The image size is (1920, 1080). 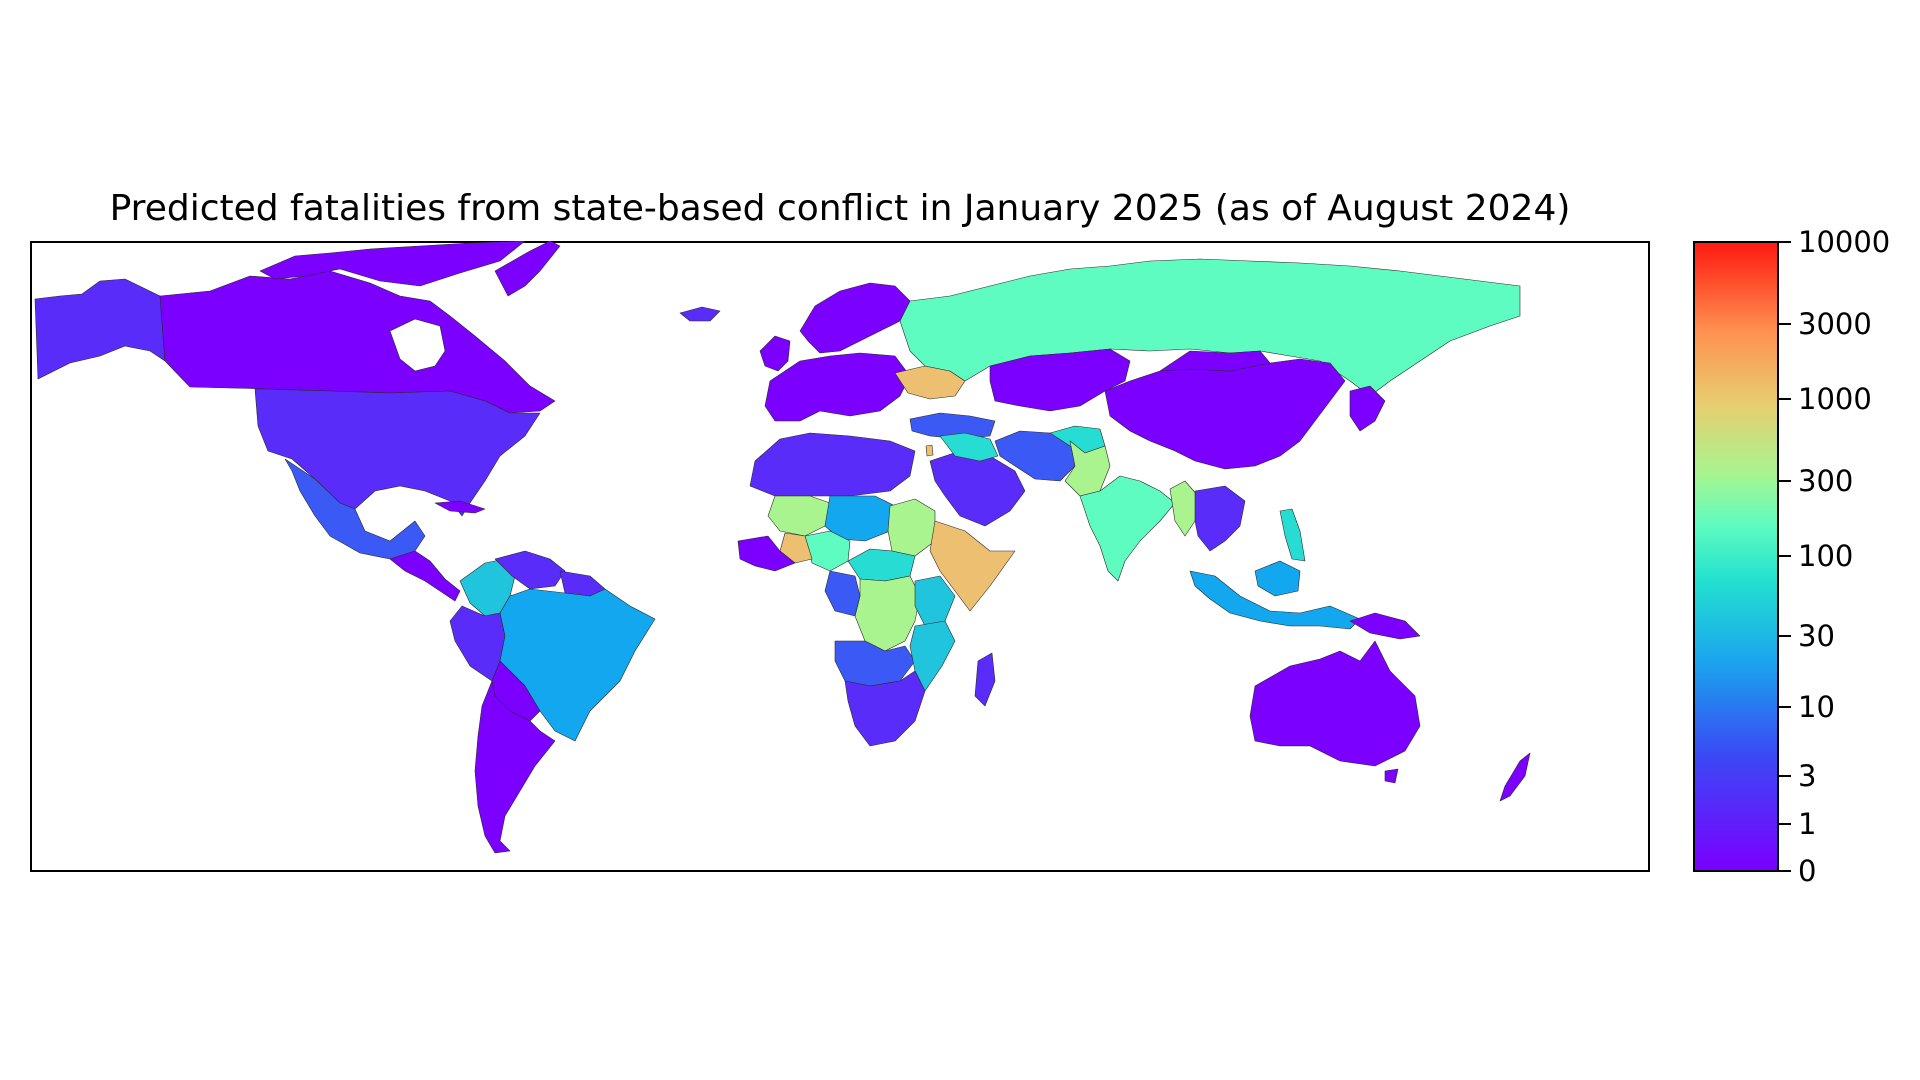 I want to click on region-greenland, so click(x=527, y=269).